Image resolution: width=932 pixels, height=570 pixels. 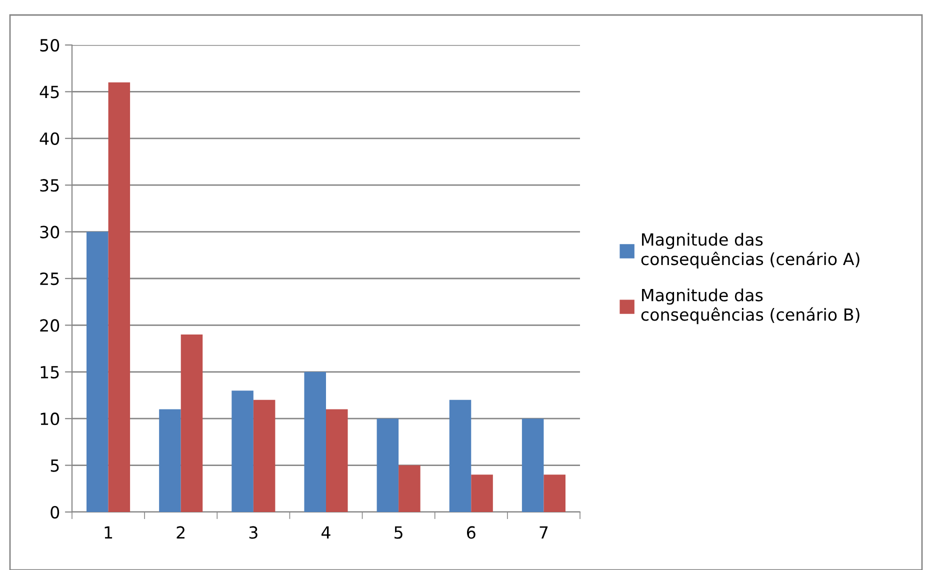 What do you see at coordinates (54, 465) in the screenshot?
I see `y-tick-label: 5` at bounding box center [54, 465].